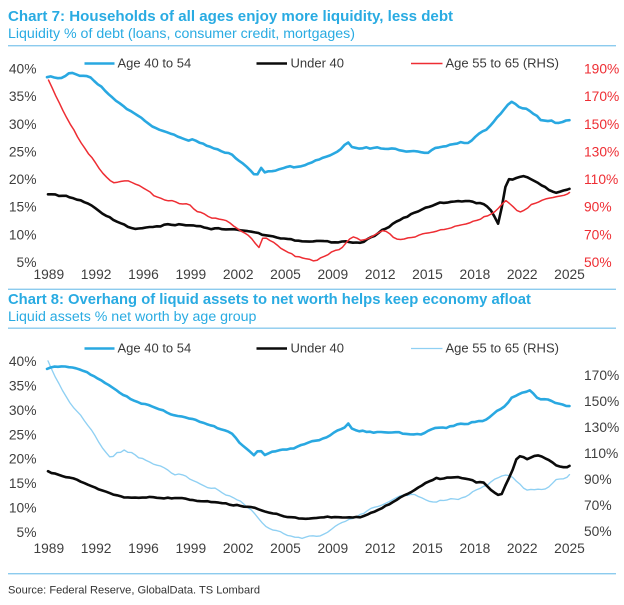 The height and width of the screenshot is (605, 624). I want to click on svg-text: 190%, so click(601, 69).